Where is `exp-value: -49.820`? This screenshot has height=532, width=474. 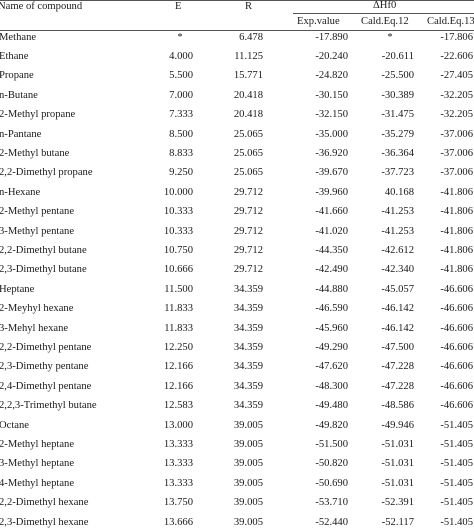 exp-value: -49.820 is located at coordinates (331, 425).